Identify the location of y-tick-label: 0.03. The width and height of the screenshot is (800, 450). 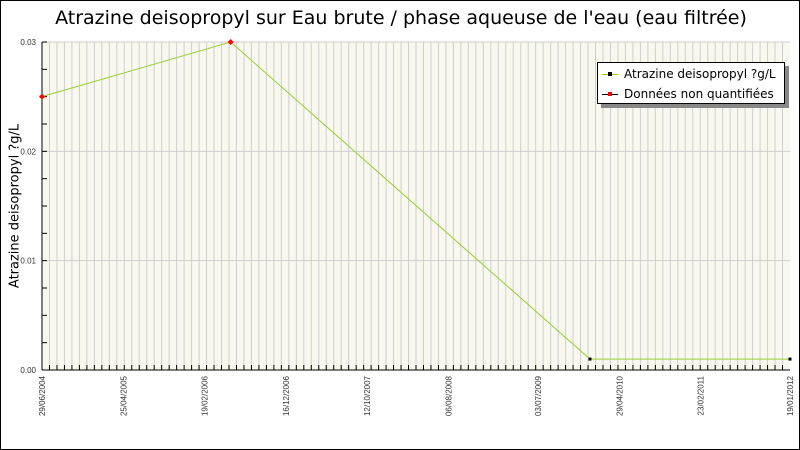
(28, 42).